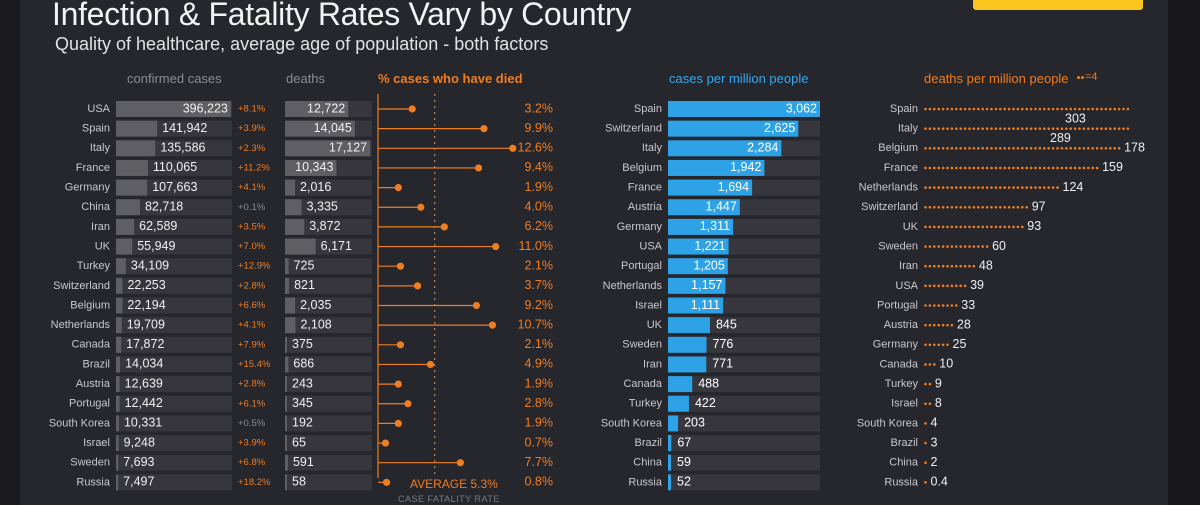  I want to click on cases-value-label: 34,109, so click(150, 265).